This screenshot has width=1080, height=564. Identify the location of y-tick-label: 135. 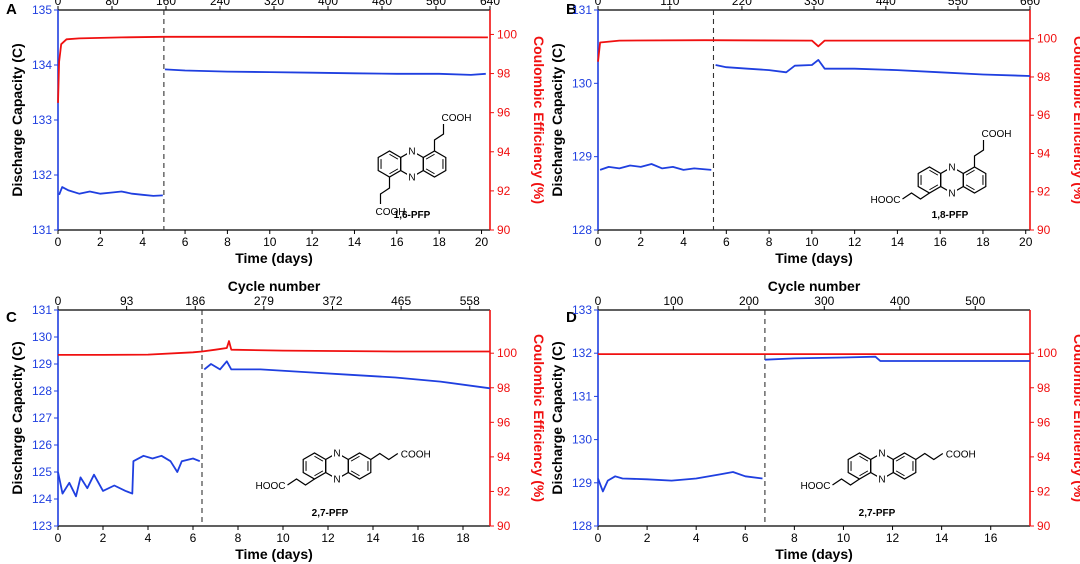
(42, 10).